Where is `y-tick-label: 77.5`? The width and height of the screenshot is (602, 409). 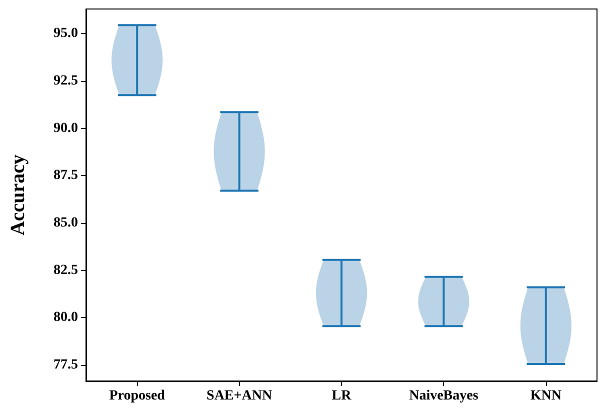
y-tick-label: 77.5 is located at coordinates (66, 364).